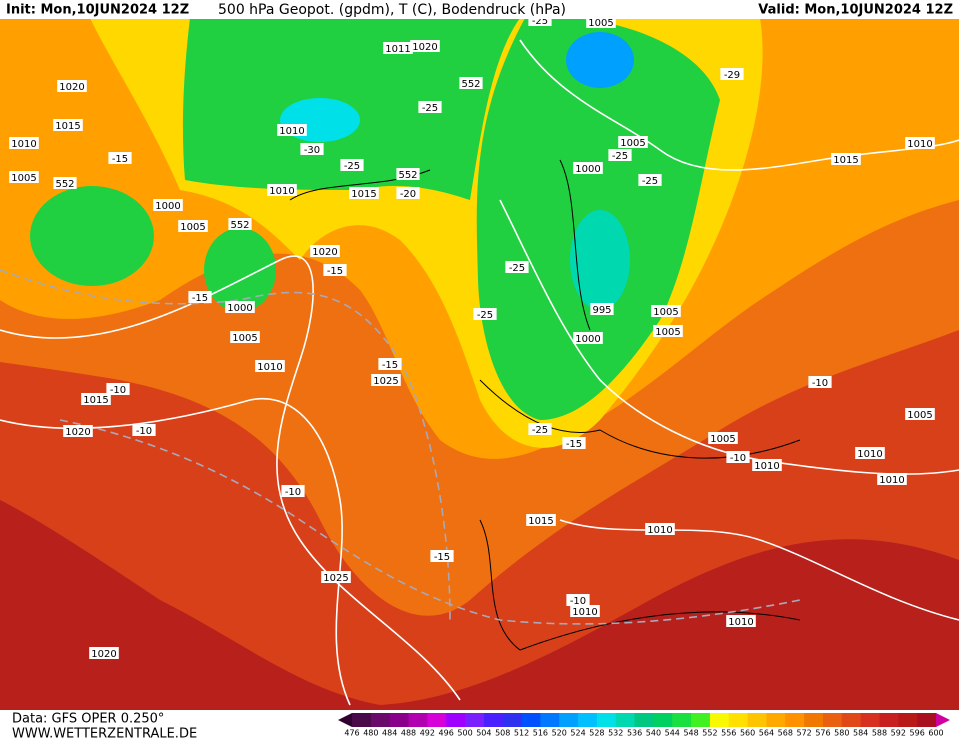  Describe the element at coordinates (483, 733) in the screenshot. I see `colorbar-tick-label: 504` at that location.